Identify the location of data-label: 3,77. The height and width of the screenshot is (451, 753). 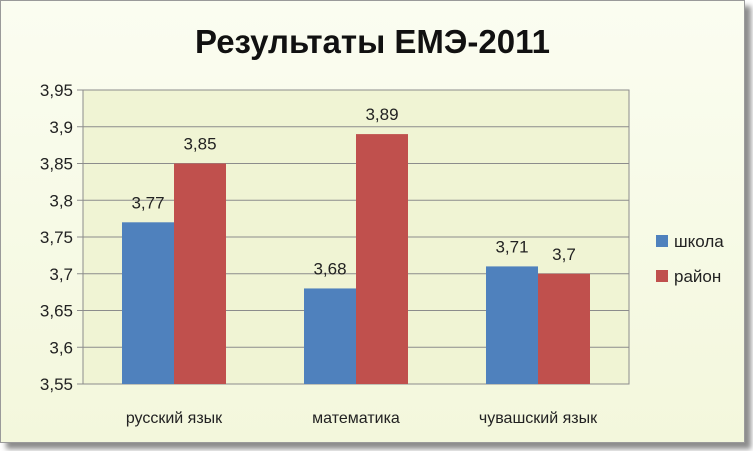
(147, 202).